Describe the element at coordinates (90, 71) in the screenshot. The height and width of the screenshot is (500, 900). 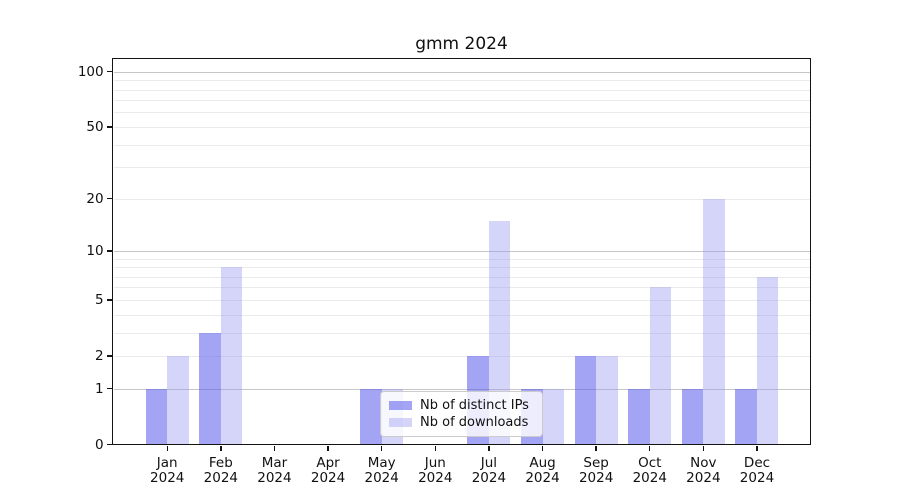
I see `y-tick-label-100: 100` at that location.